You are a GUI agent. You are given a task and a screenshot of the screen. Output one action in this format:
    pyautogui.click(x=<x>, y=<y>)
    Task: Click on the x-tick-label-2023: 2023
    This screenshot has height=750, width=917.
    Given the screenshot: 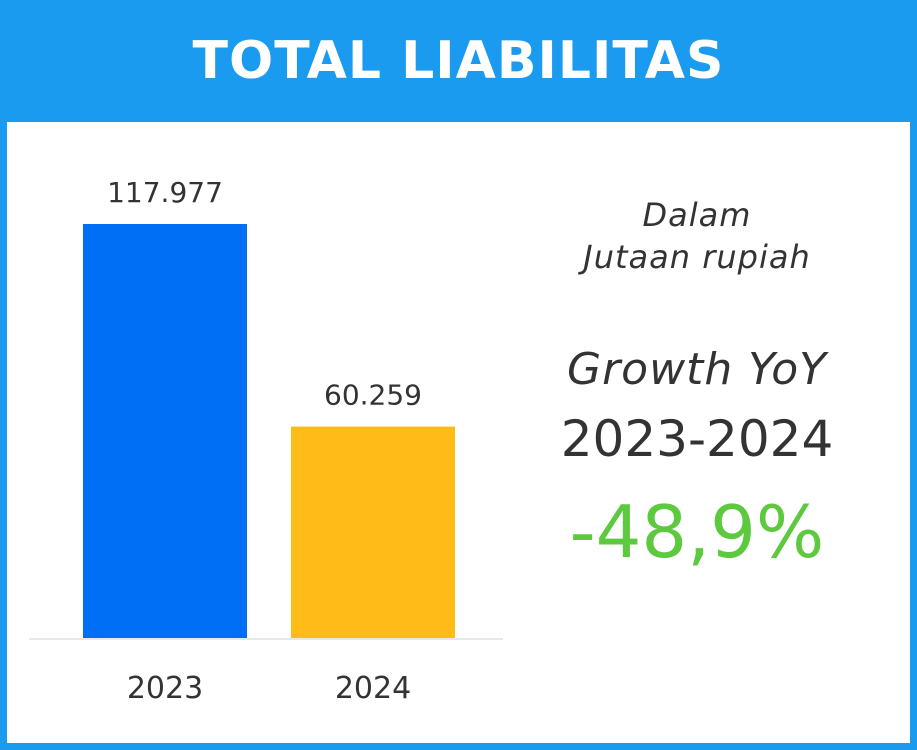 What is the action you would take?
    pyautogui.click(x=165, y=688)
    